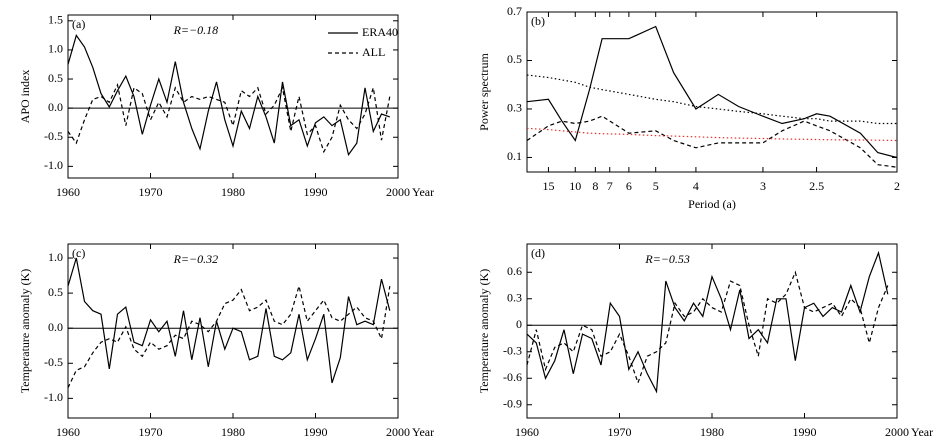 This screenshot has width=952, height=448. What do you see at coordinates (55, 20) in the screenshot?
I see `y-tick-label: 1.5` at bounding box center [55, 20].